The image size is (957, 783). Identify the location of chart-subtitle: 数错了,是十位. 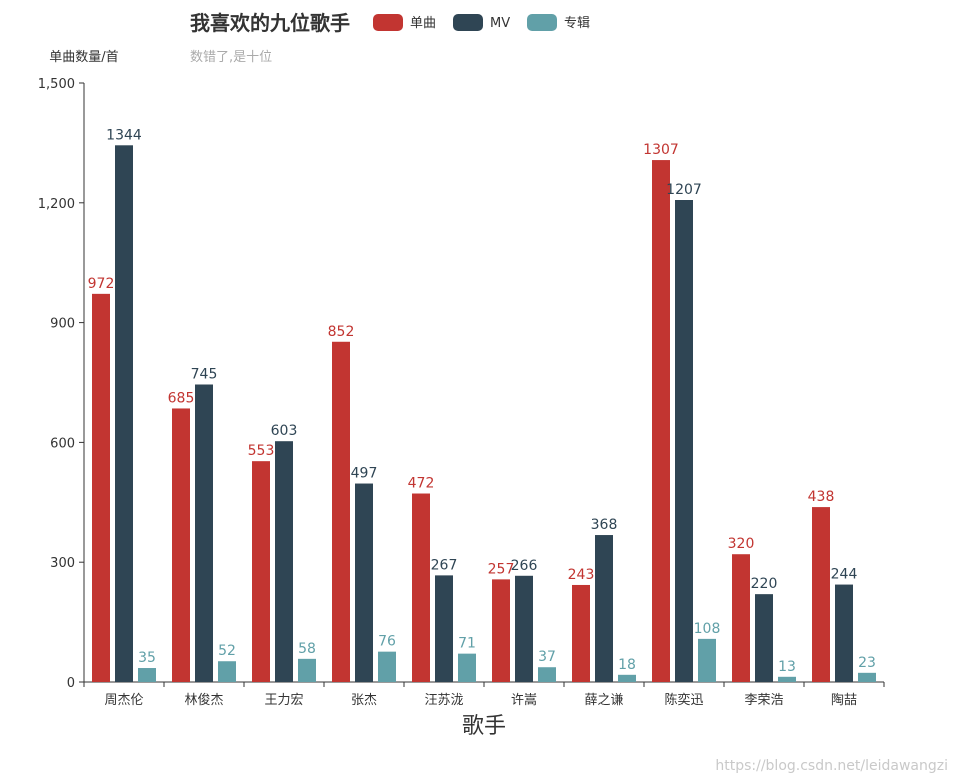
(231, 57).